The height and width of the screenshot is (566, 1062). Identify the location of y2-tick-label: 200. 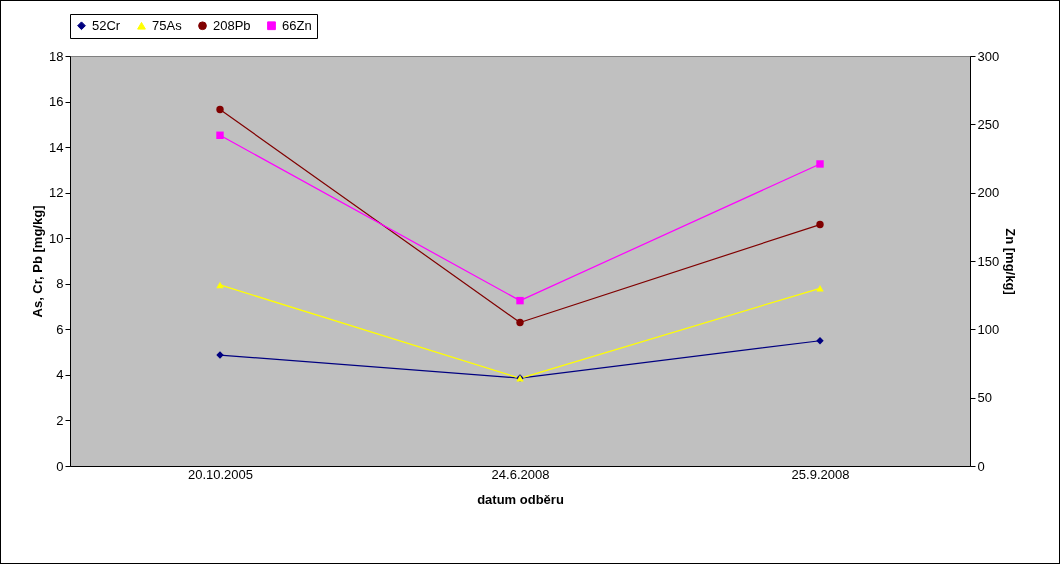
(988, 193).